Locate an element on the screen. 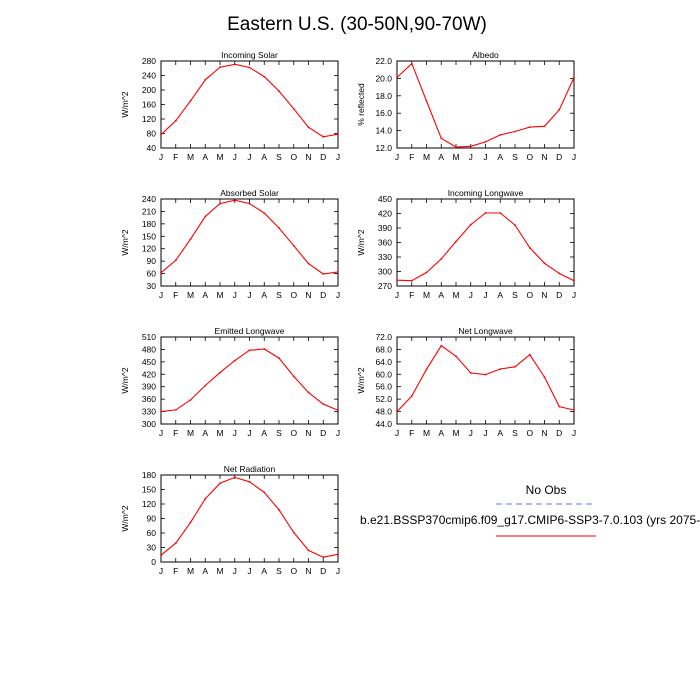 The image size is (700, 700). y-tick-label: 80 is located at coordinates (152, 134).